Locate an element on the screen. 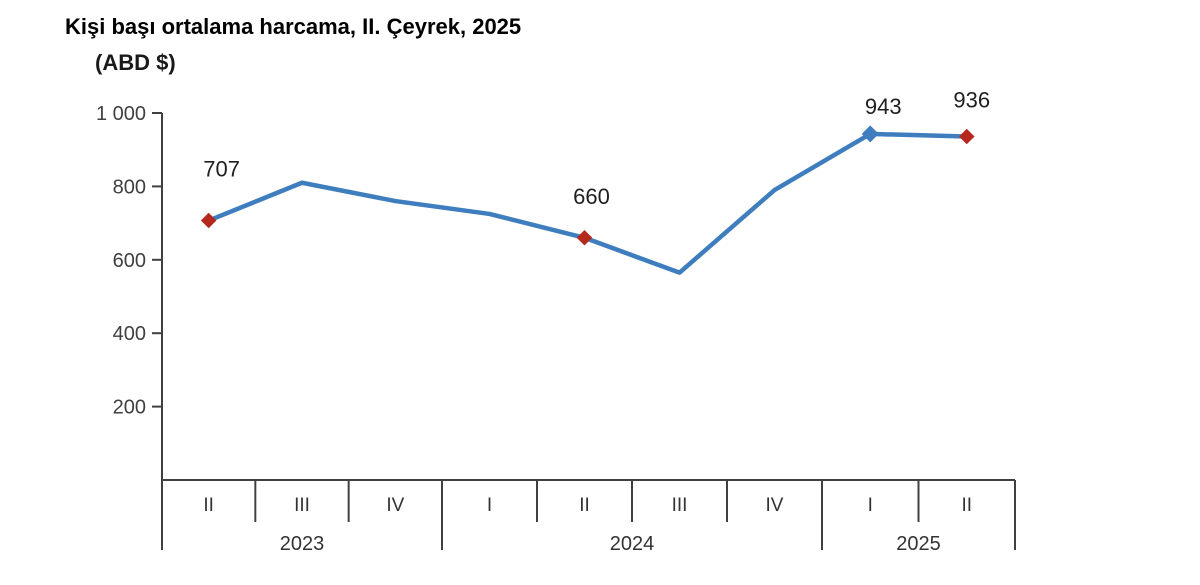  y-tick-label: 200 is located at coordinates (129, 408).